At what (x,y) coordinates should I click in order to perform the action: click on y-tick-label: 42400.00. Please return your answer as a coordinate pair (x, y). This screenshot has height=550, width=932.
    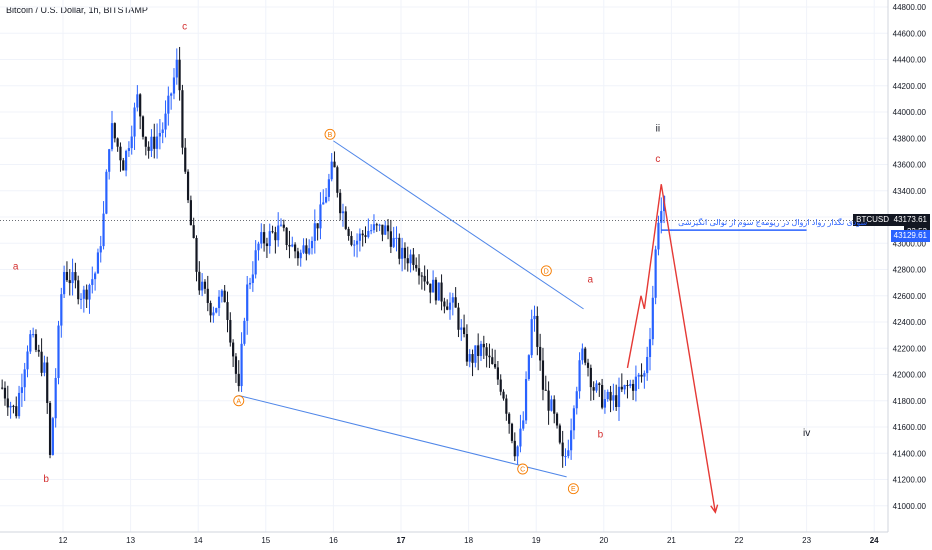
    Looking at the image, I should click on (910, 322).